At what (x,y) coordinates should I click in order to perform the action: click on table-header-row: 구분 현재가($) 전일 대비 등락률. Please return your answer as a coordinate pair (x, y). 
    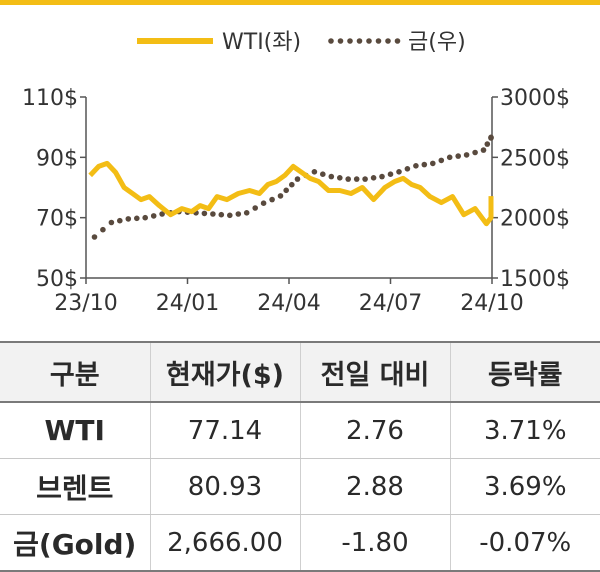
    Looking at the image, I should click on (300, 372).